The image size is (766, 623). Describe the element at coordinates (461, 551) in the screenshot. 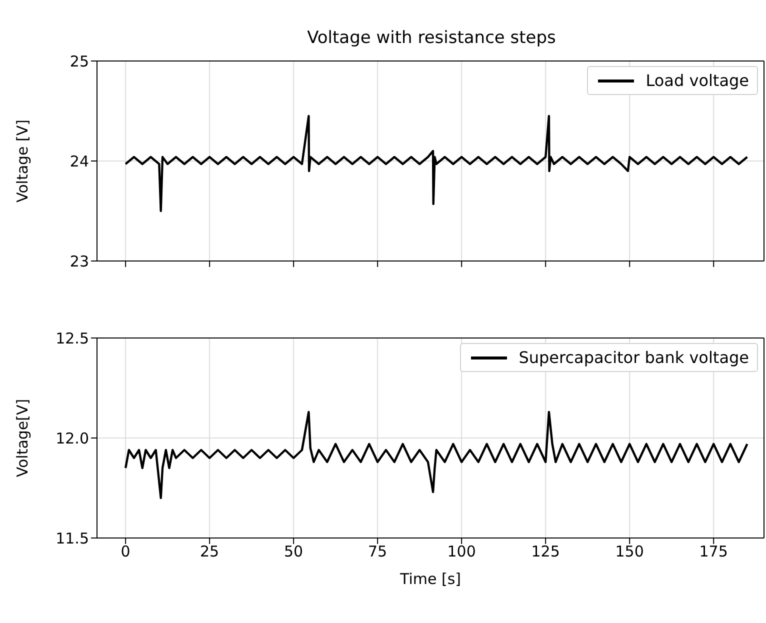

I see `x-tick-label: 100` at that location.